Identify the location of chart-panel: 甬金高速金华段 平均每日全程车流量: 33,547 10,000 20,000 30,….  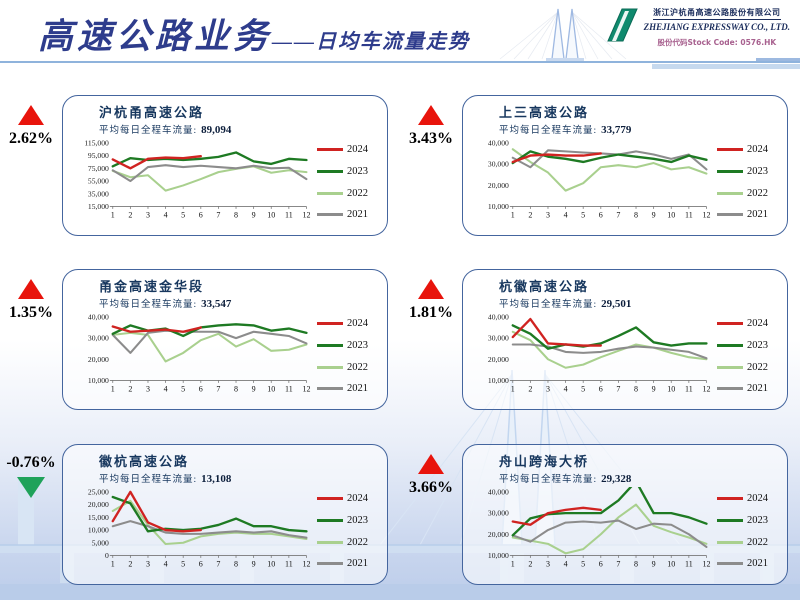
(225, 339).